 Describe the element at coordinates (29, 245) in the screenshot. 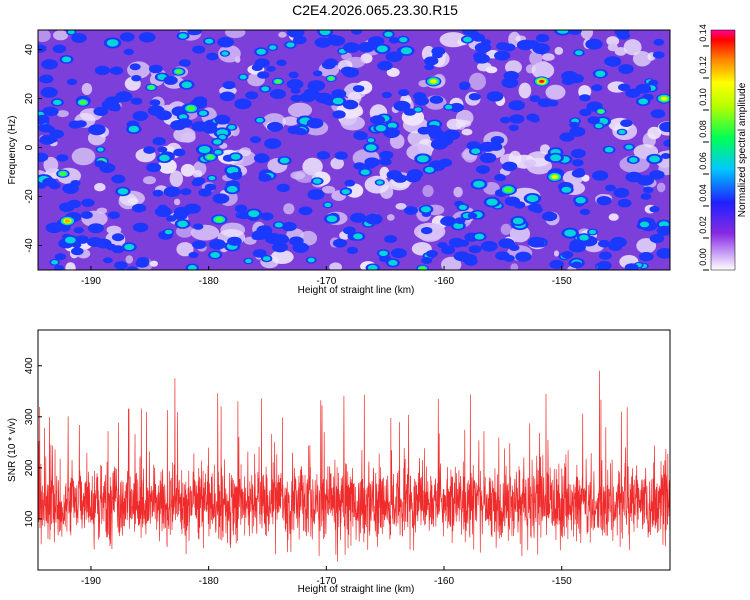

I see `y-tick-label: -40` at that location.